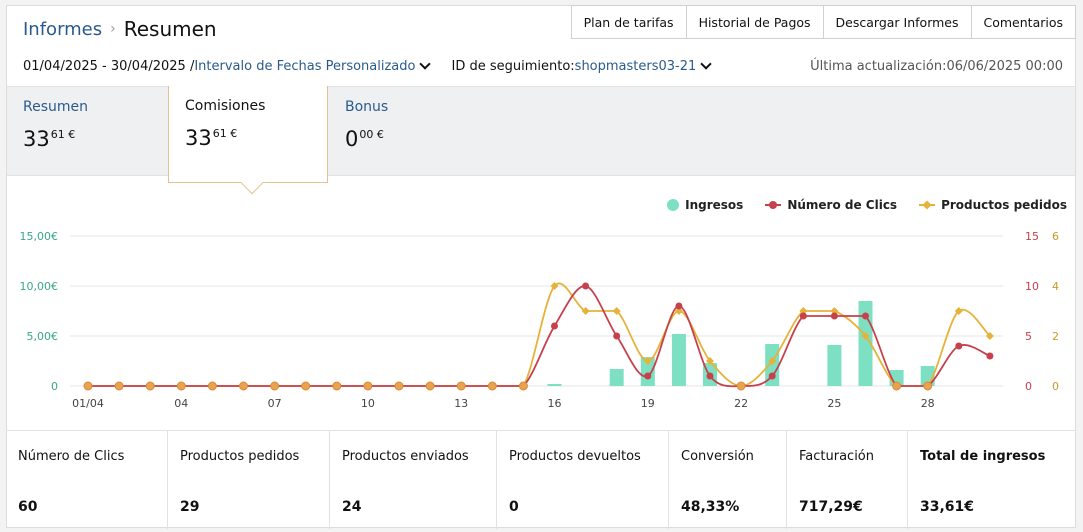 This screenshot has height=532, width=1083. Describe the element at coordinates (1055, 386) in the screenshot. I see `y-right-productos-tick-label: 0` at that location.